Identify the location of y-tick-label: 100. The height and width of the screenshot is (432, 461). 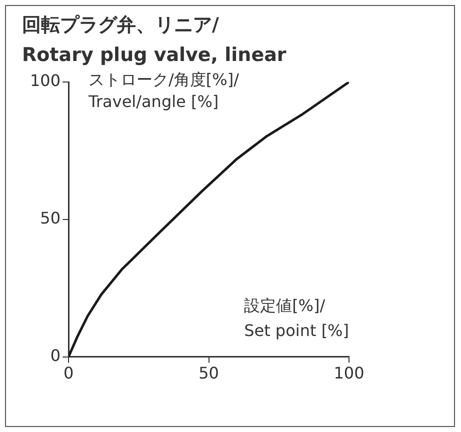
(45, 80).